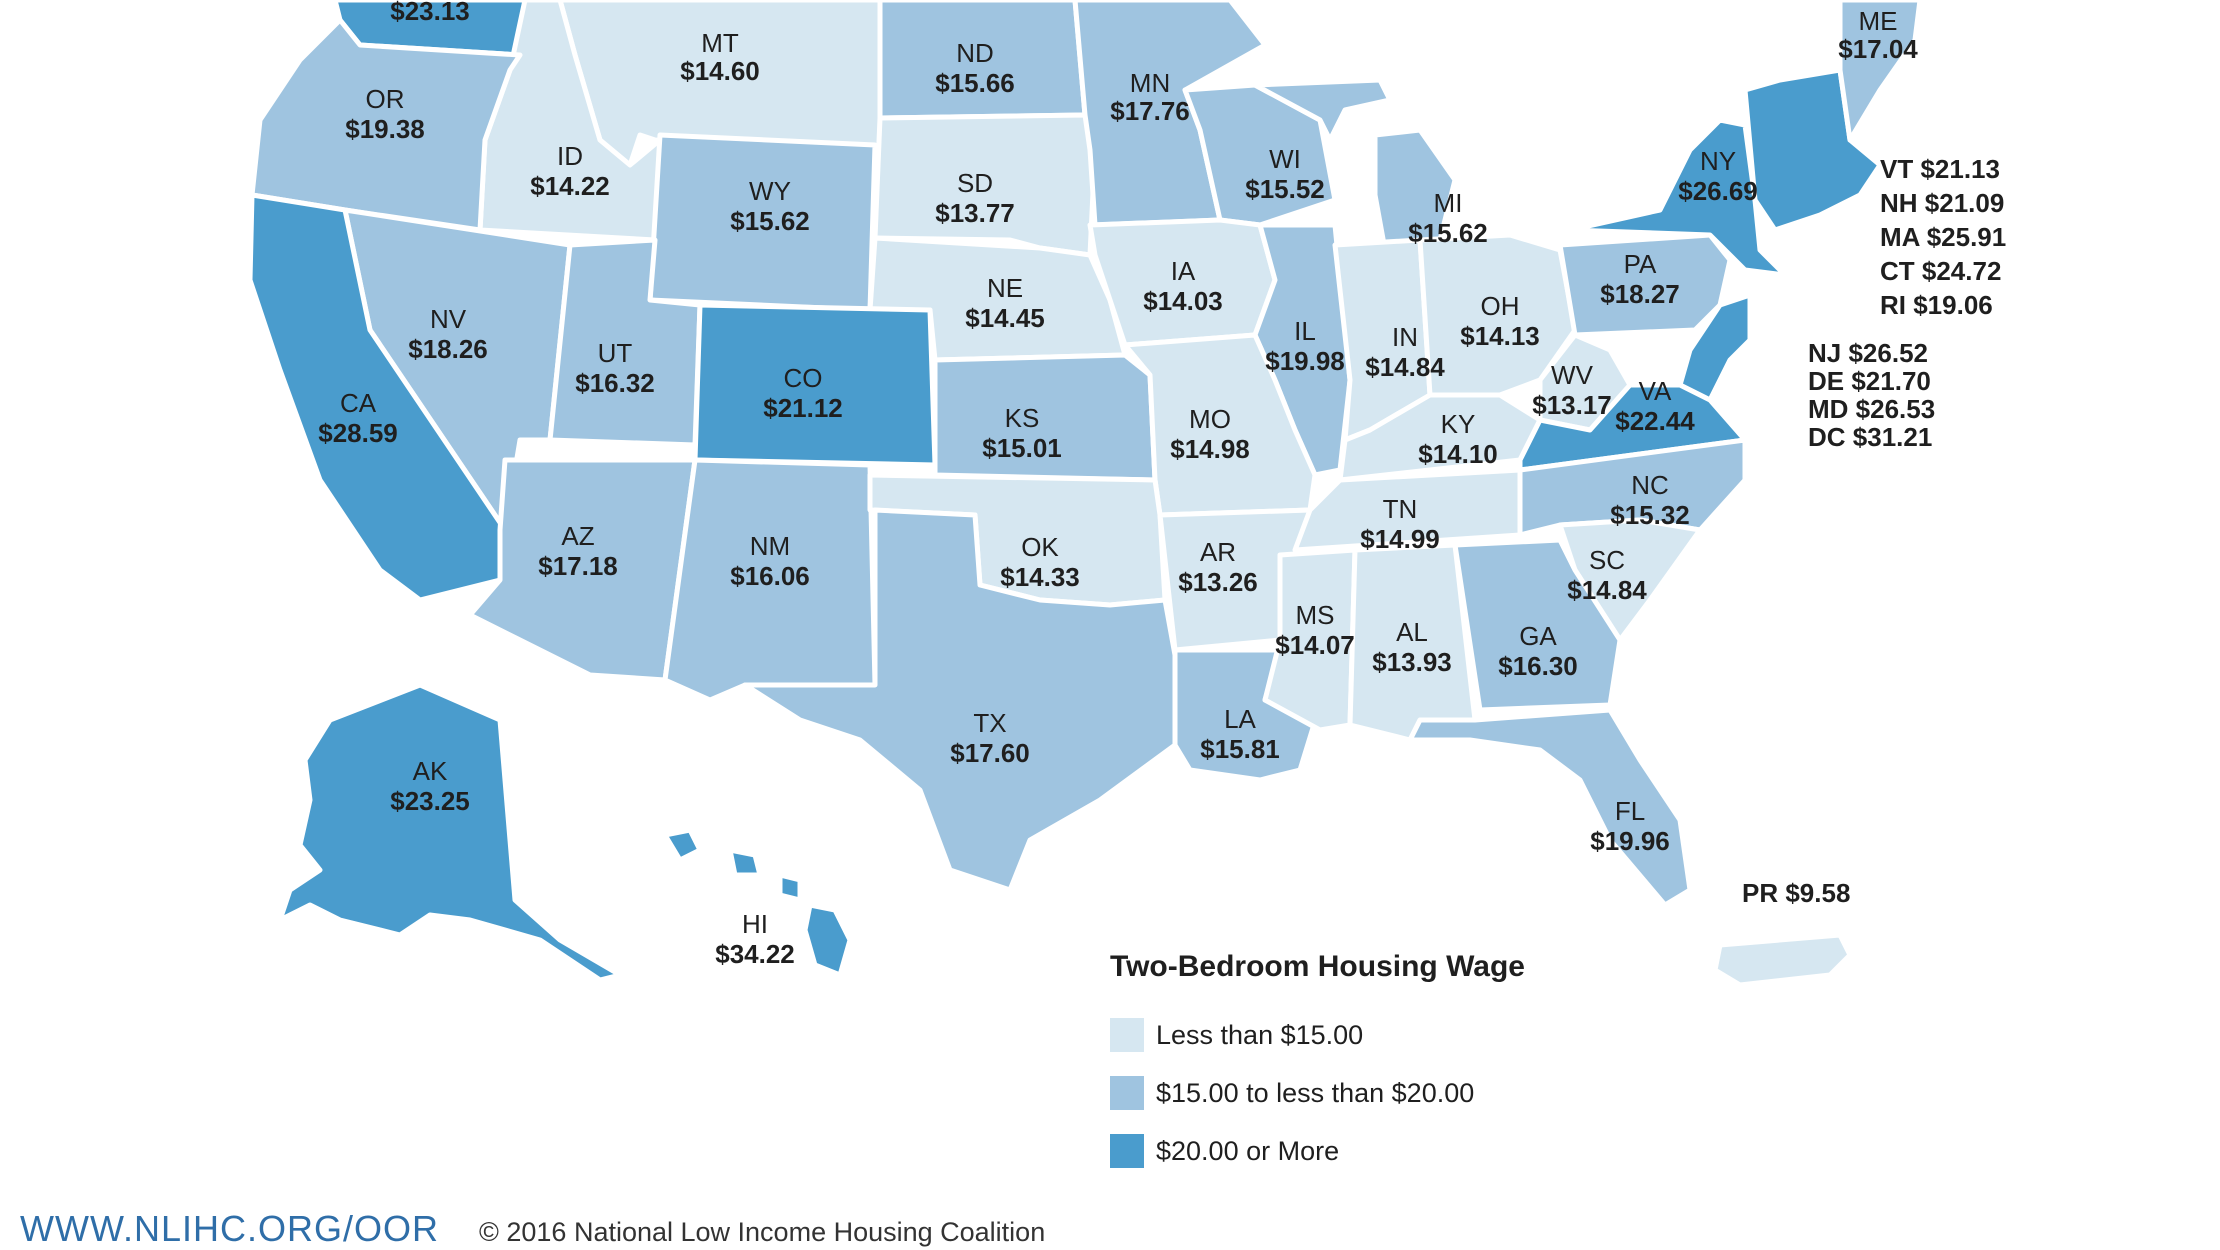 The image size is (2220, 1250). Describe the element at coordinates (1410, 1035) in the screenshot. I see `legend-item-low: Less than $15.00` at that location.